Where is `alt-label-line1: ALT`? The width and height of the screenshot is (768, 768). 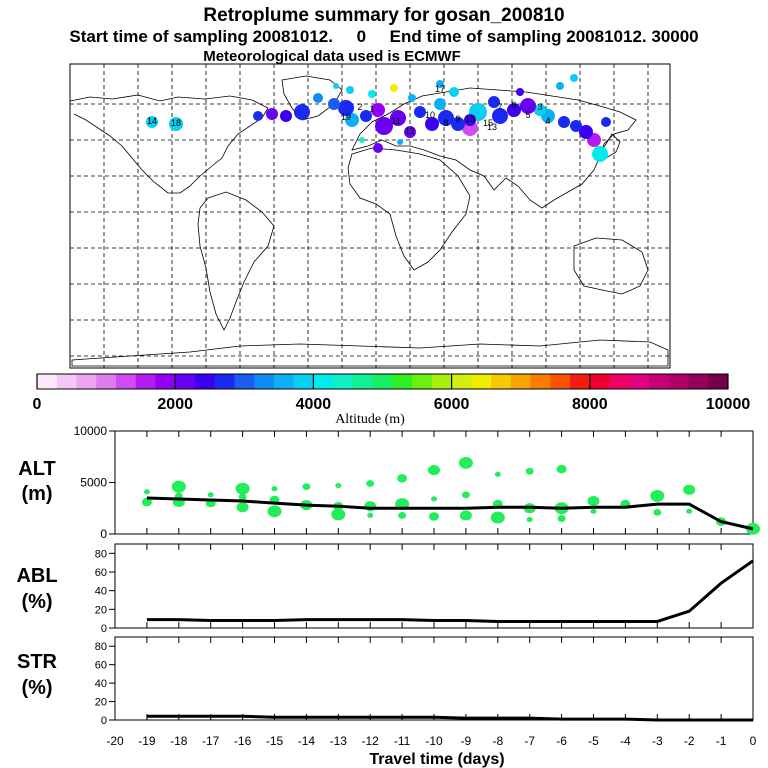 alt-label-line1: ALT is located at coordinates (36, 469).